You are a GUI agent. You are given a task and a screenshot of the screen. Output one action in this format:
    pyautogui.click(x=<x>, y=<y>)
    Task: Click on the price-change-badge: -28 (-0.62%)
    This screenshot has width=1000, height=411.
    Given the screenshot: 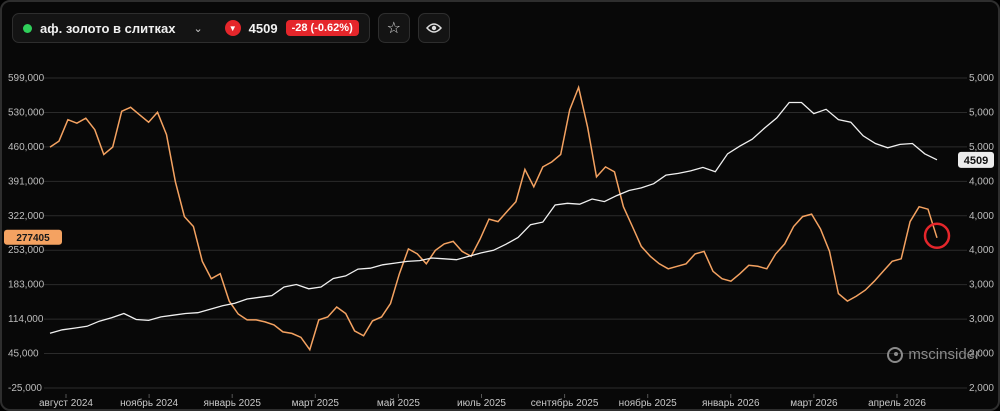 What is the action you would take?
    pyautogui.click(x=322, y=28)
    